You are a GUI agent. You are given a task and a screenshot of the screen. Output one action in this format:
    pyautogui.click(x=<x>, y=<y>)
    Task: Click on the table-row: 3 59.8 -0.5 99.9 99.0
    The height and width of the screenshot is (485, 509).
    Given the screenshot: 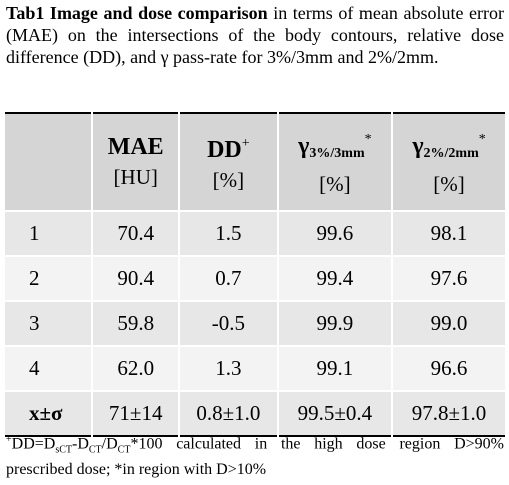 What is the action you would take?
    pyautogui.click(x=255, y=323)
    